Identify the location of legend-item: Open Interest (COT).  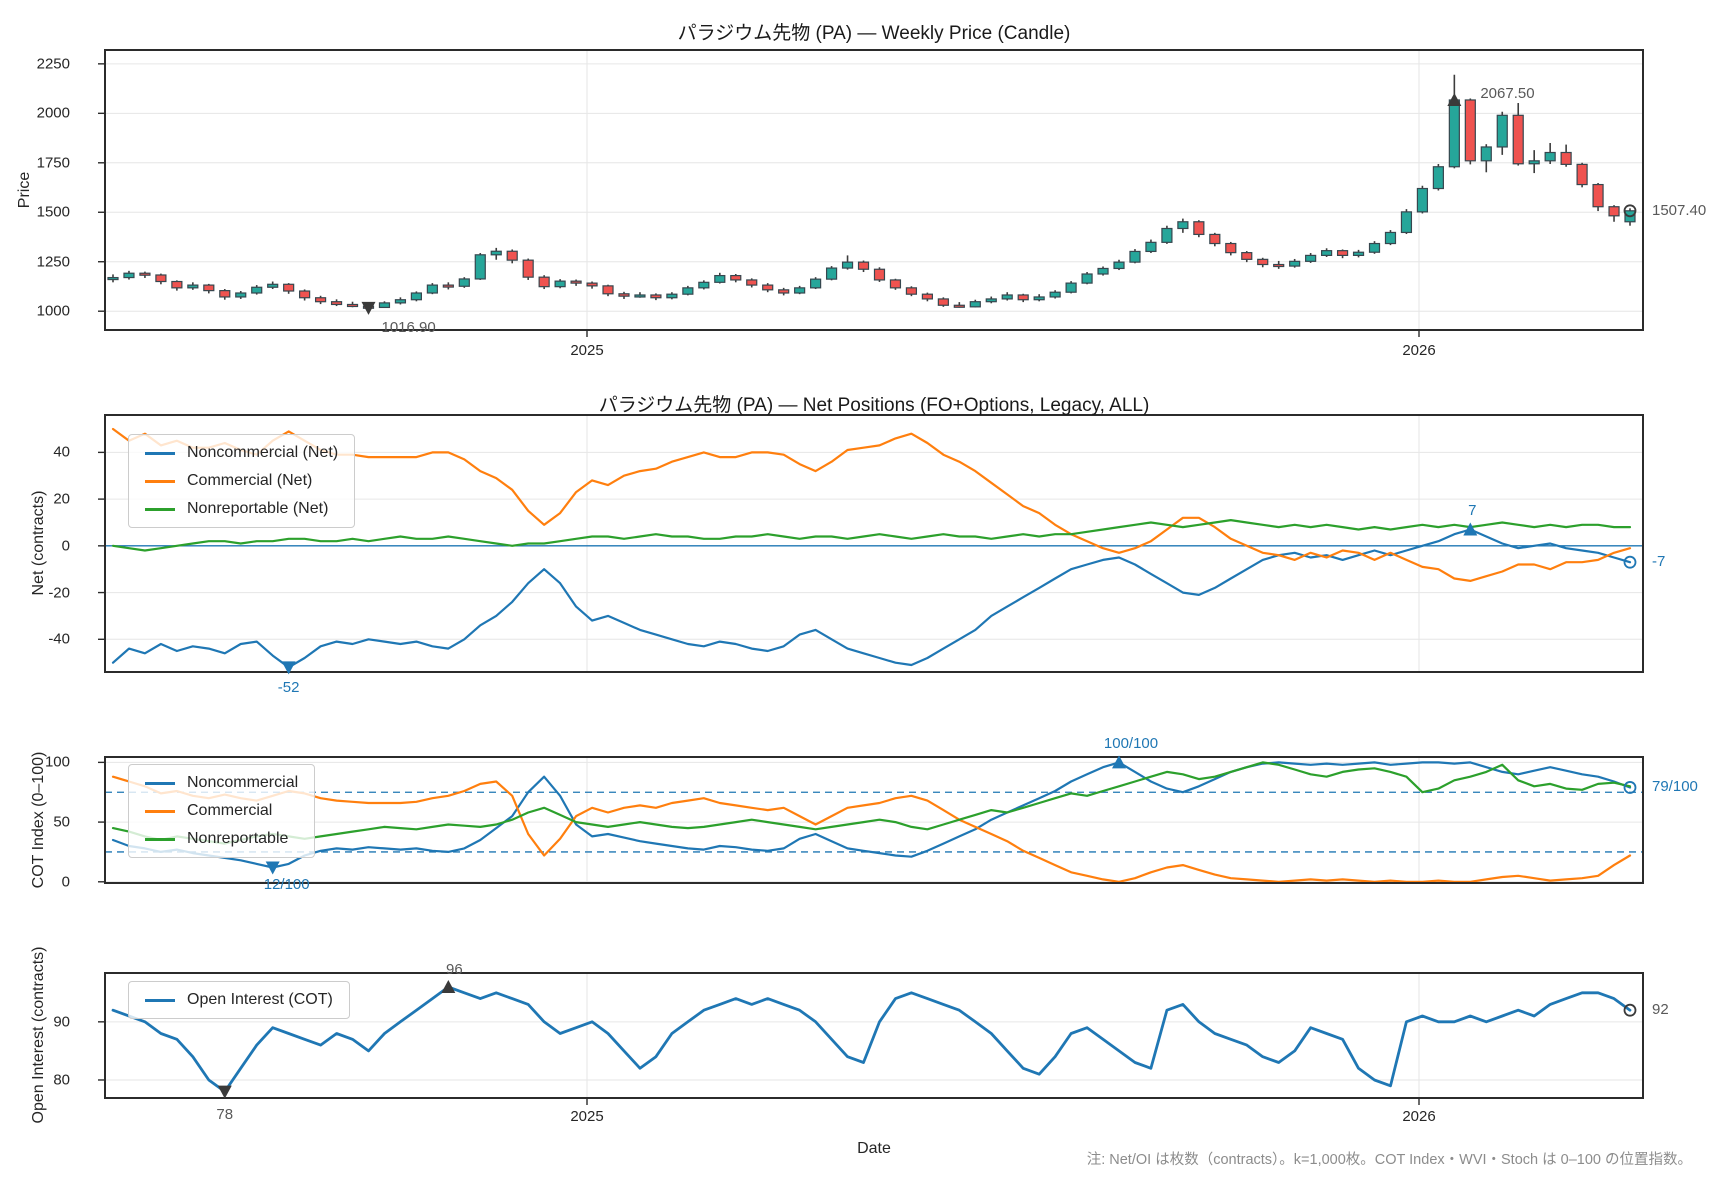
(239, 1000).